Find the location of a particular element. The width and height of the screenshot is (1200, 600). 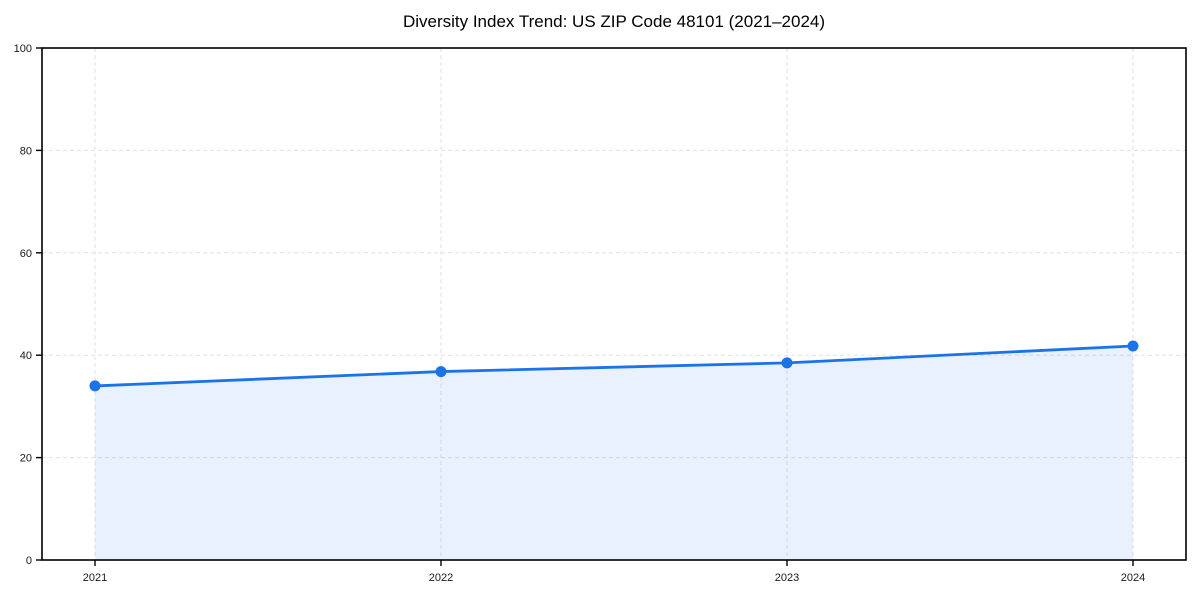

y-tick-label: 40 is located at coordinates (26, 356).